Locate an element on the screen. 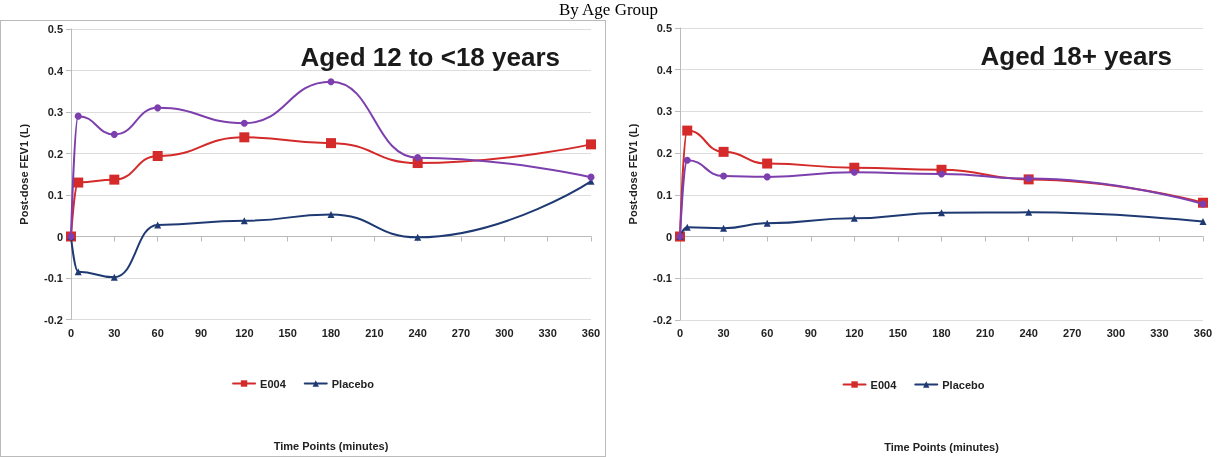 This screenshot has width=1217, height=457. text: Aged 12 to <18 years is located at coordinates (430, 57).